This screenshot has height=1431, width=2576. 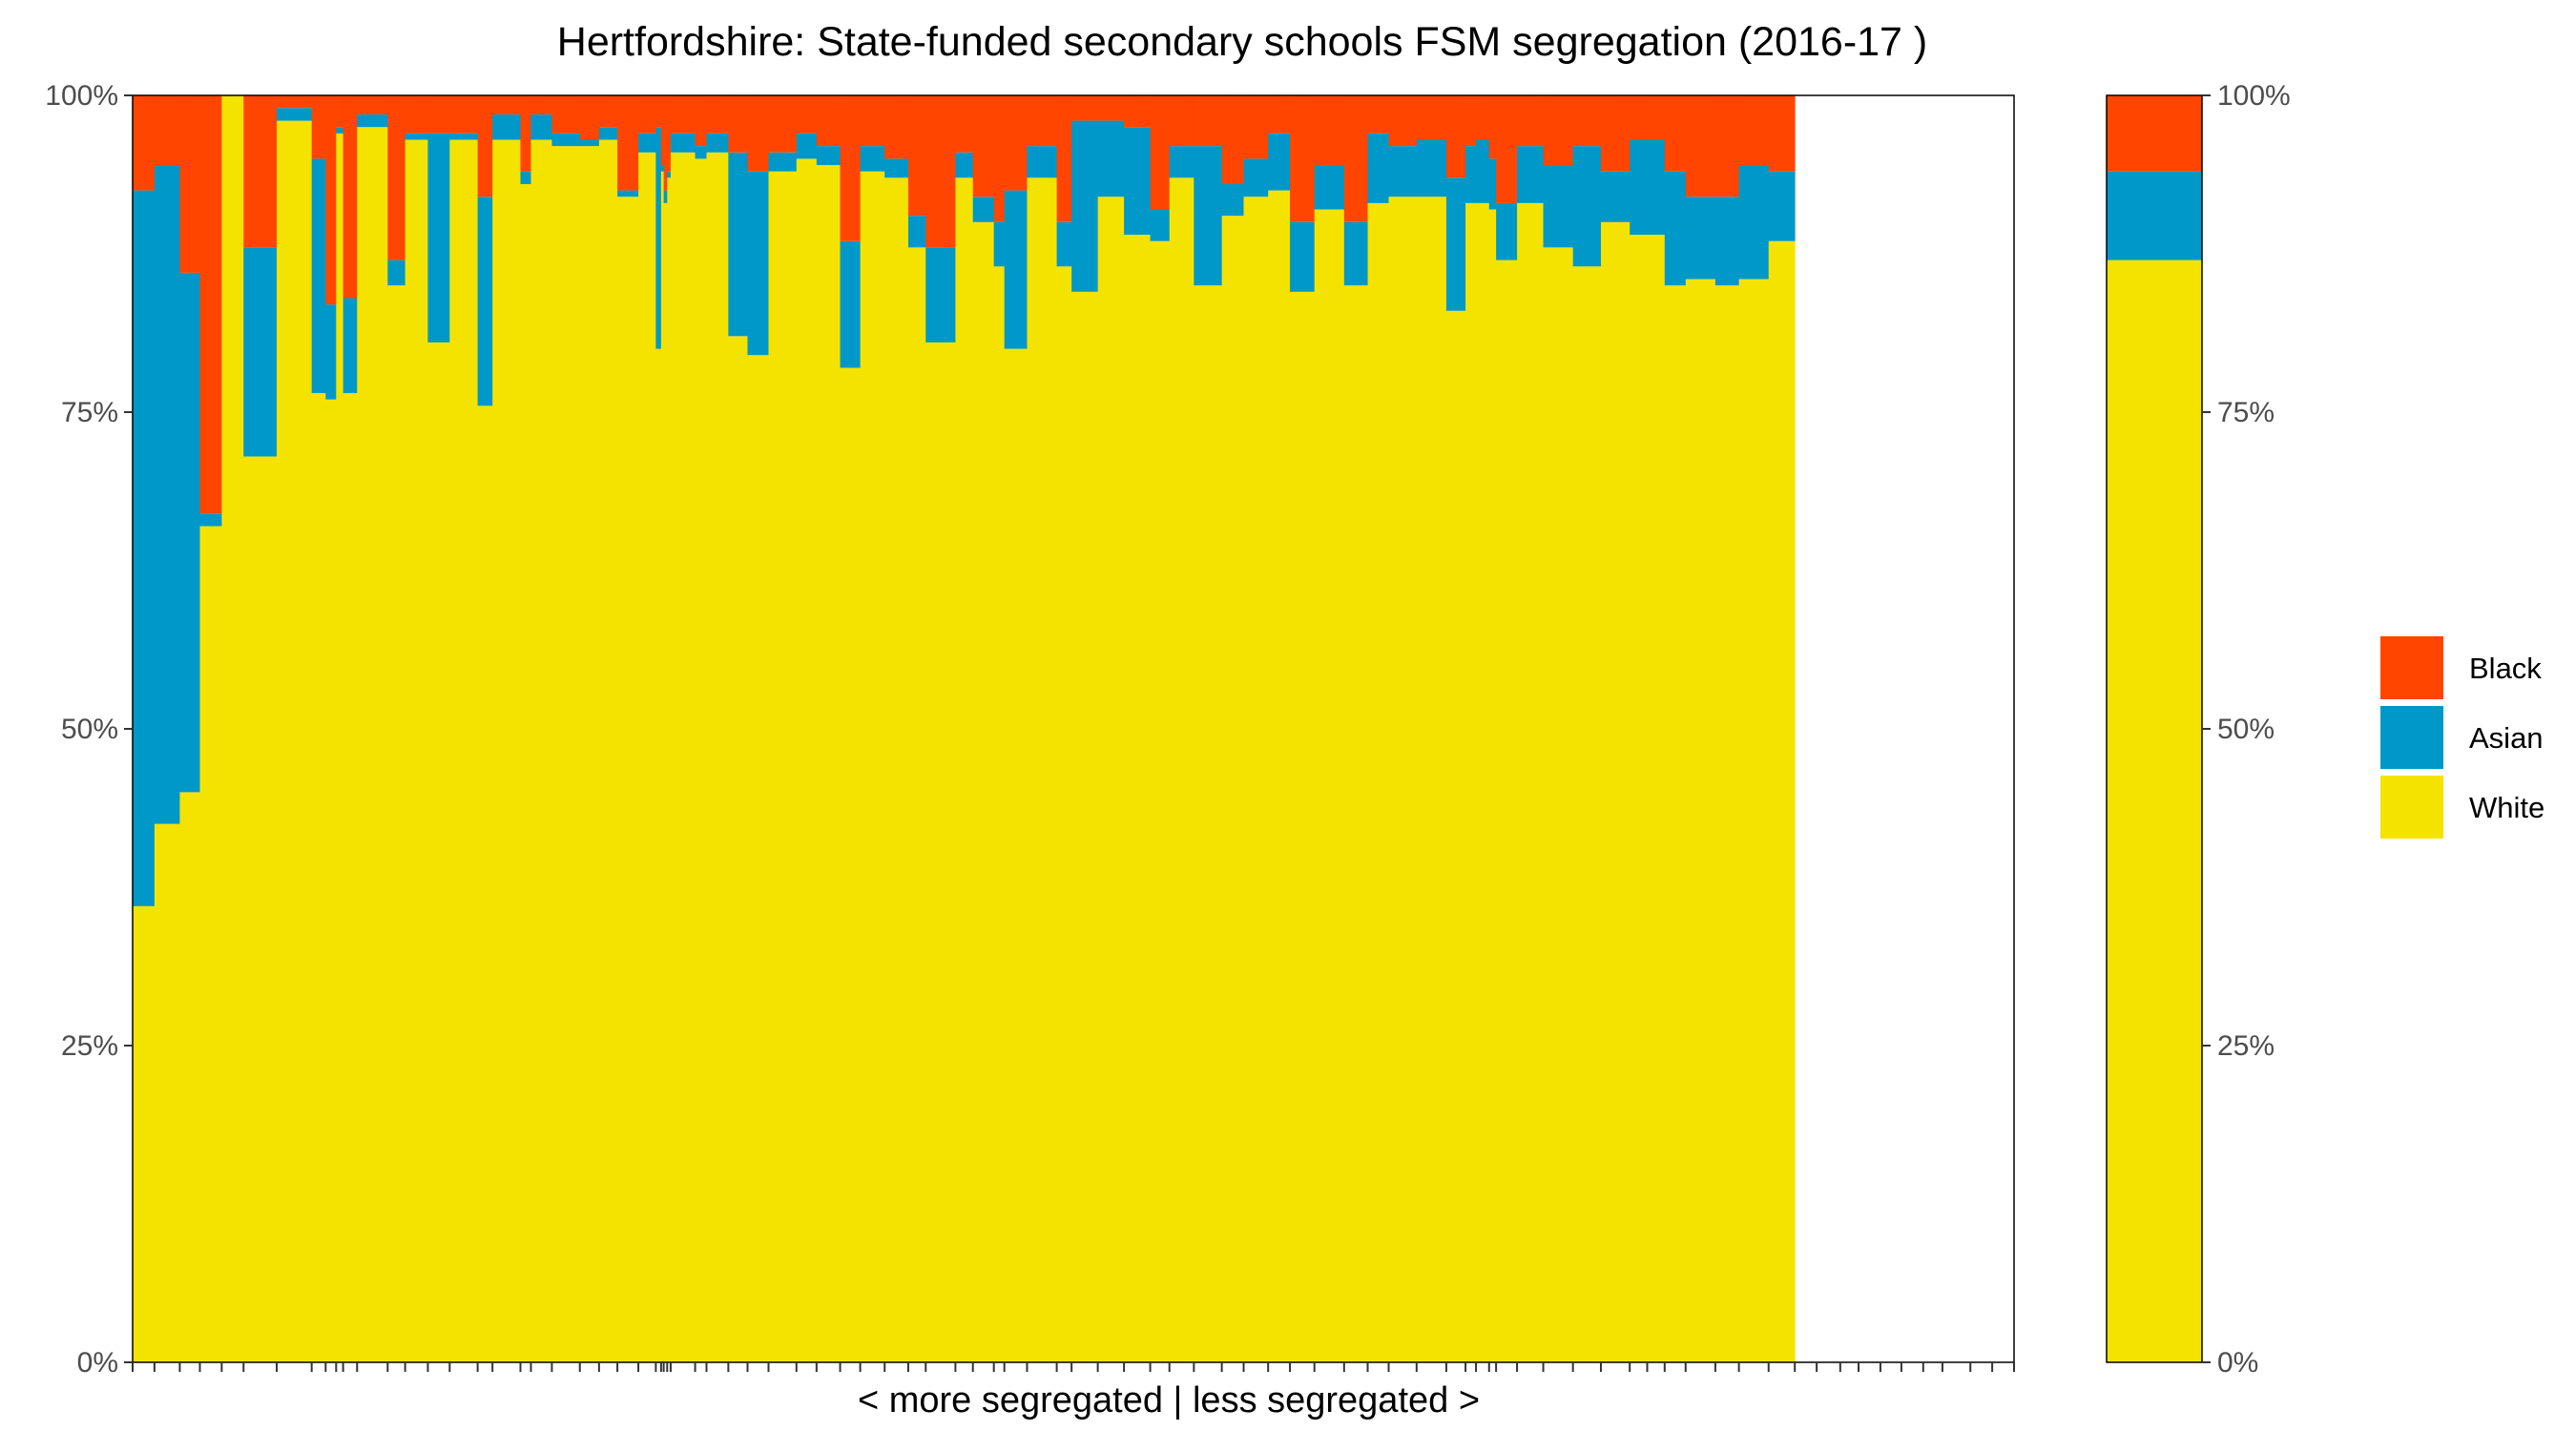 I want to click on right-y-tick-label: 0%, so click(x=2237, y=1363).